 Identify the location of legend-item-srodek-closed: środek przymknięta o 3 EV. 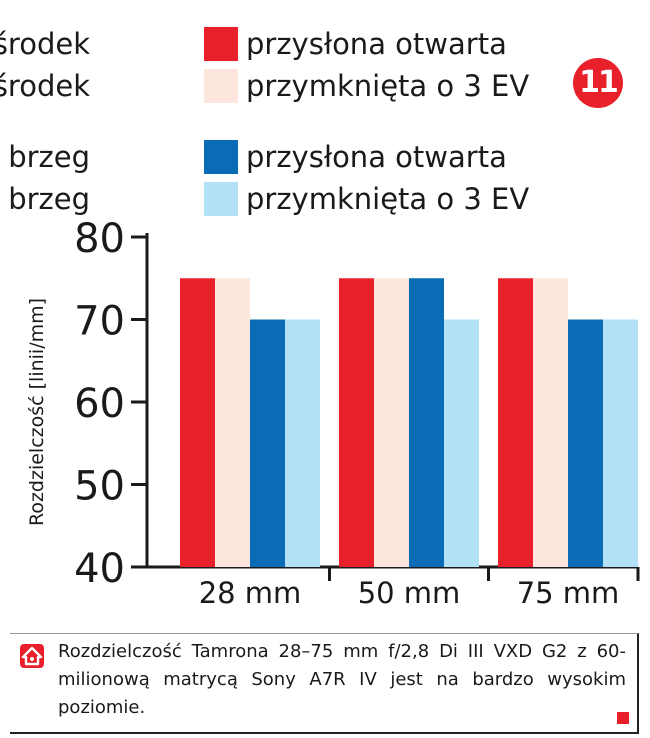
(280, 86).